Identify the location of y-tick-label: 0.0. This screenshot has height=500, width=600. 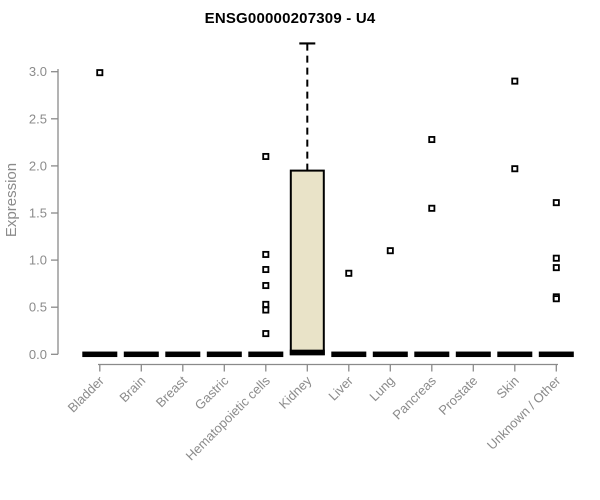
(38, 354).